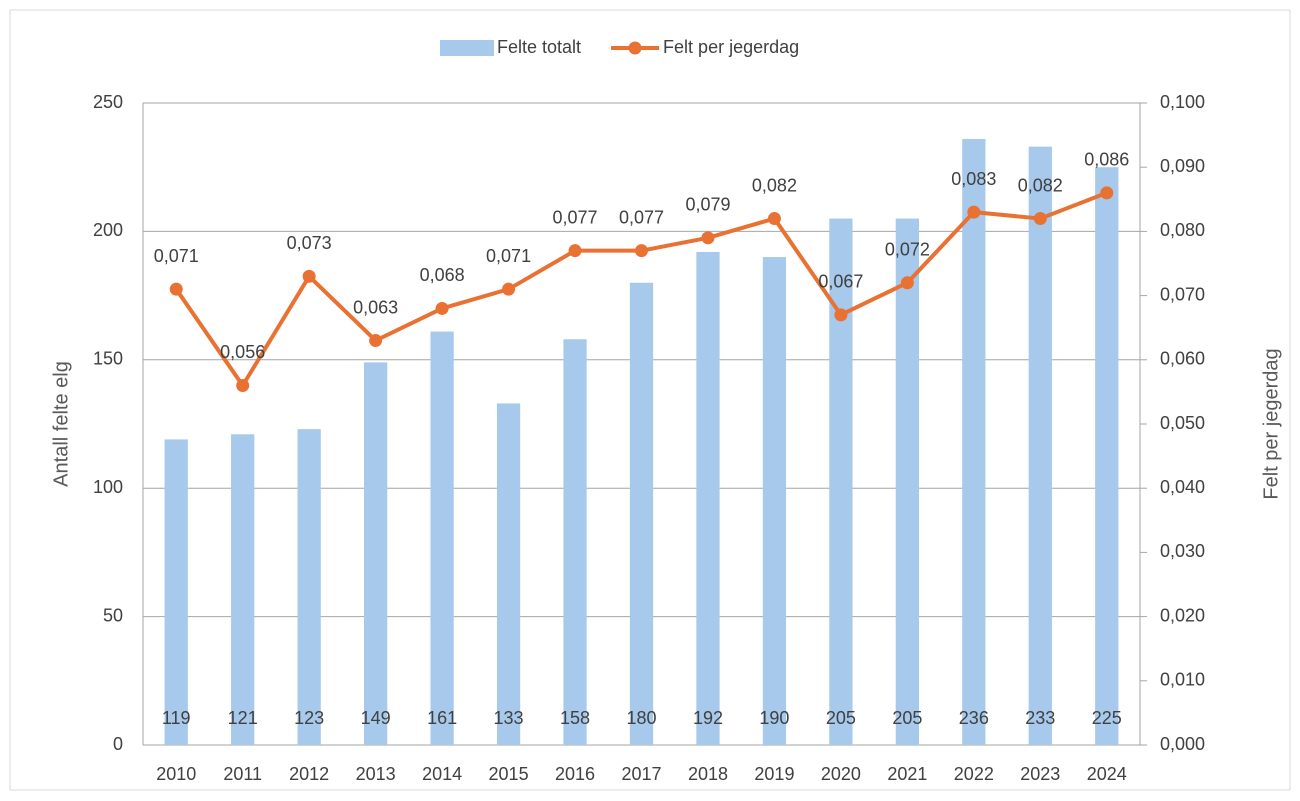 Image resolution: width=1300 pixels, height=801 pixels. What do you see at coordinates (442, 774) in the screenshot?
I see `x-tick-label: 2014` at bounding box center [442, 774].